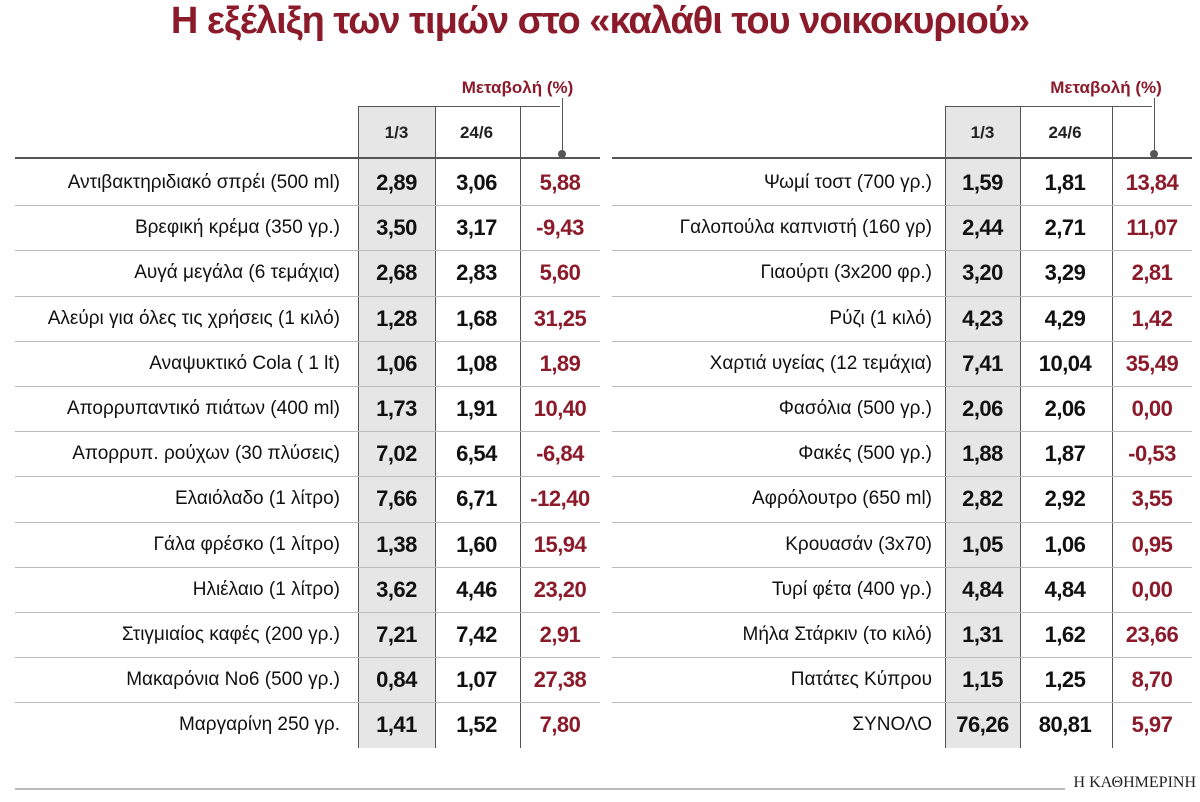  What do you see at coordinates (396, 634) in the screenshot?
I see `price-value: 7,21` at bounding box center [396, 634].